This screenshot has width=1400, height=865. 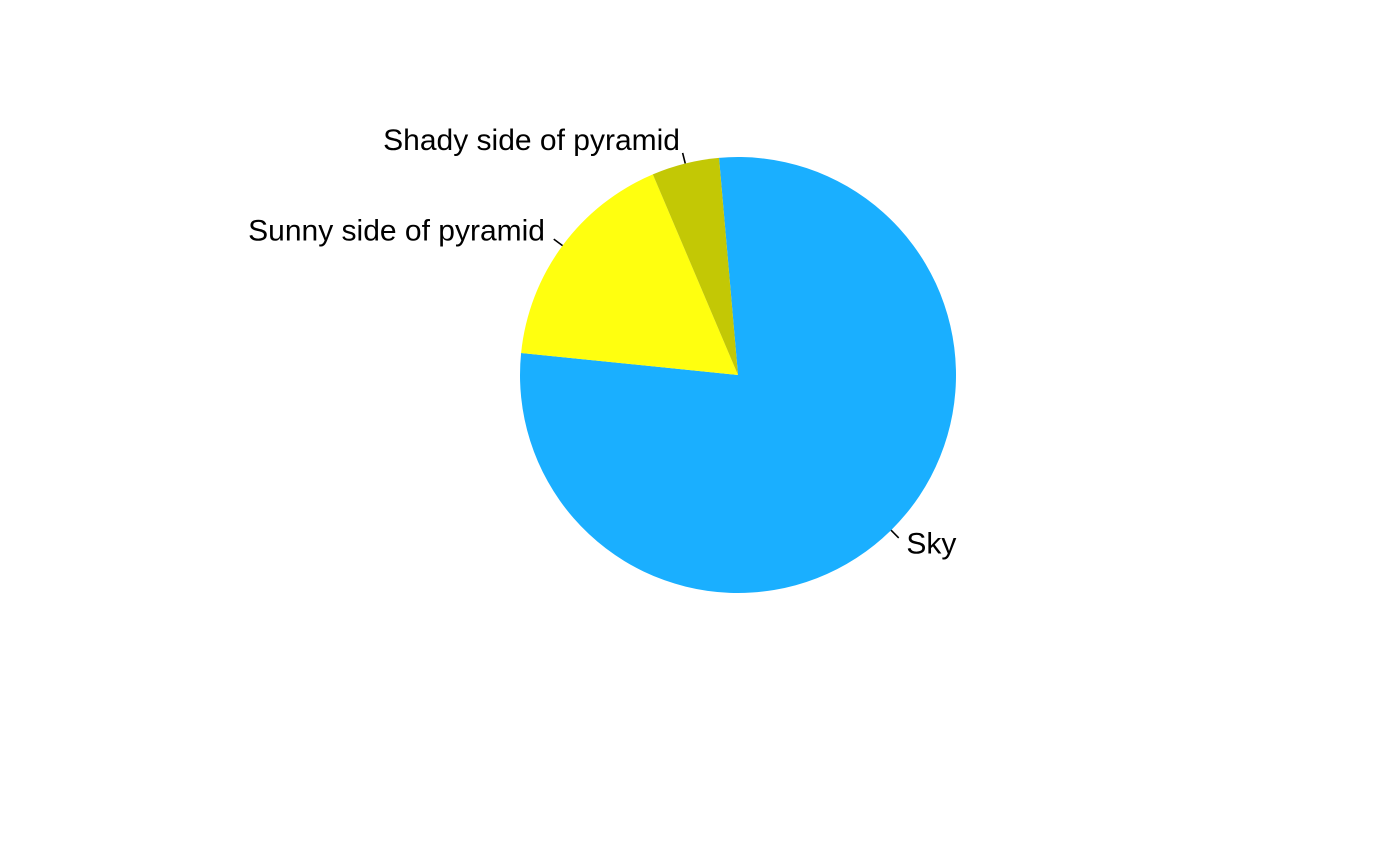 I want to click on slice-label-sky: Sky, so click(x=931, y=544).